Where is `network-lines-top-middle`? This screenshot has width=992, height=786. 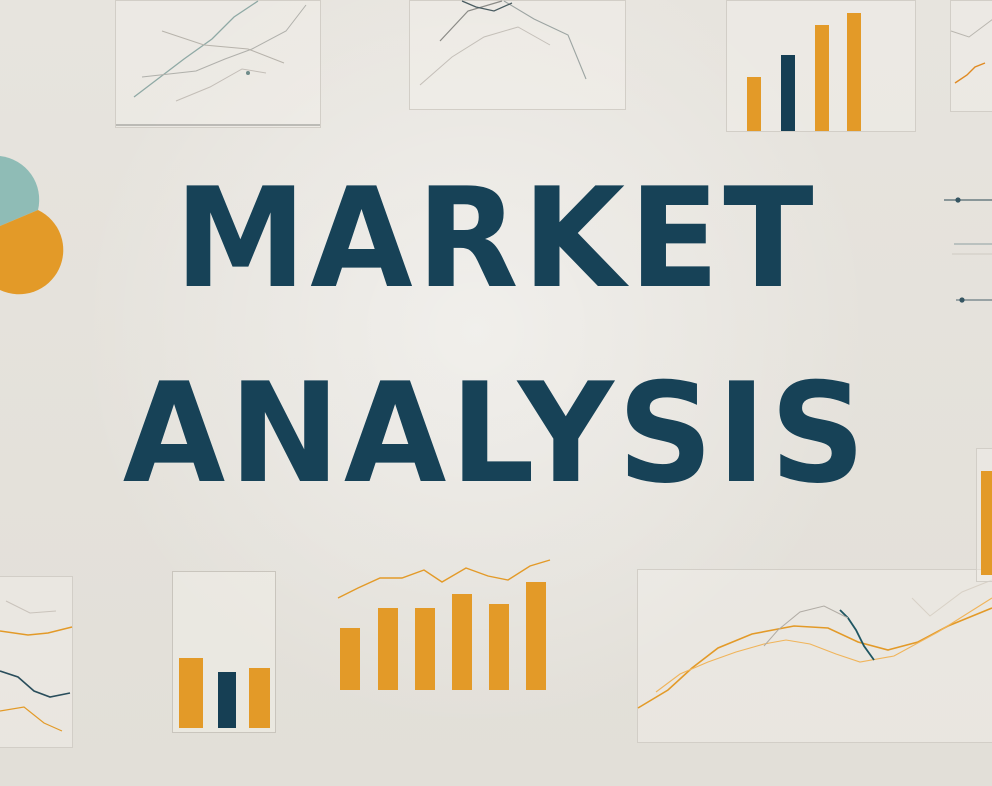 network-lines-top-middle is located at coordinates (503, 43).